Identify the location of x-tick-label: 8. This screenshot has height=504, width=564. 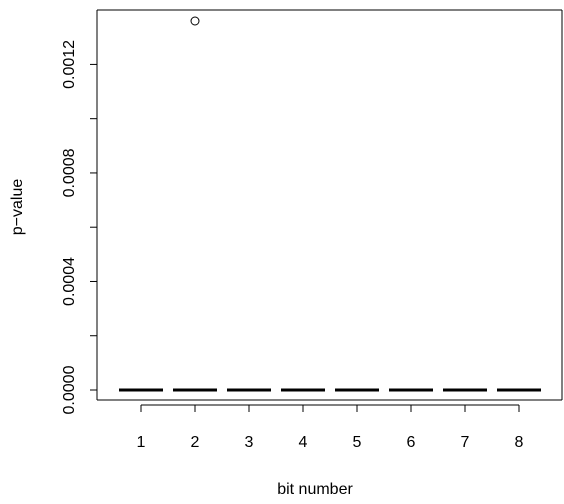
(519, 442).